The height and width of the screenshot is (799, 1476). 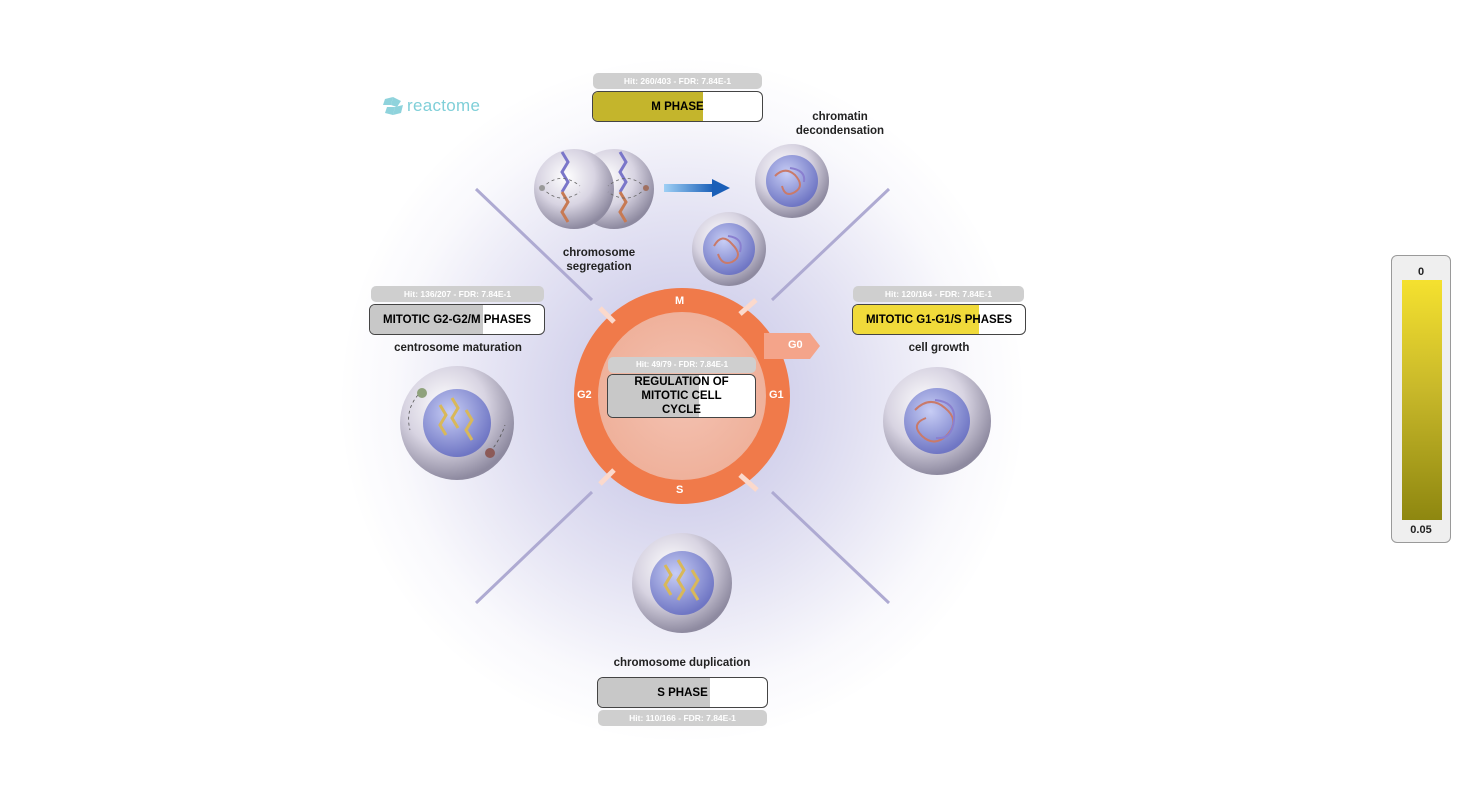 What do you see at coordinates (840, 124) in the screenshot?
I see `chromatin-decondensation-caption: chromatin decondensation` at bounding box center [840, 124].